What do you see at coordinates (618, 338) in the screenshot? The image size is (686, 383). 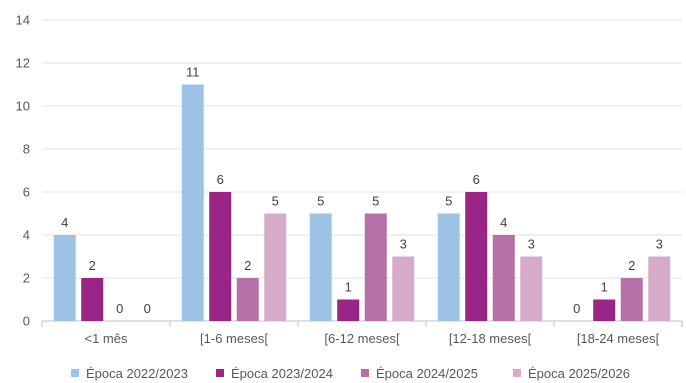 I see `x-category-label: [18-24 meses[` at bounding box center [618, 338].